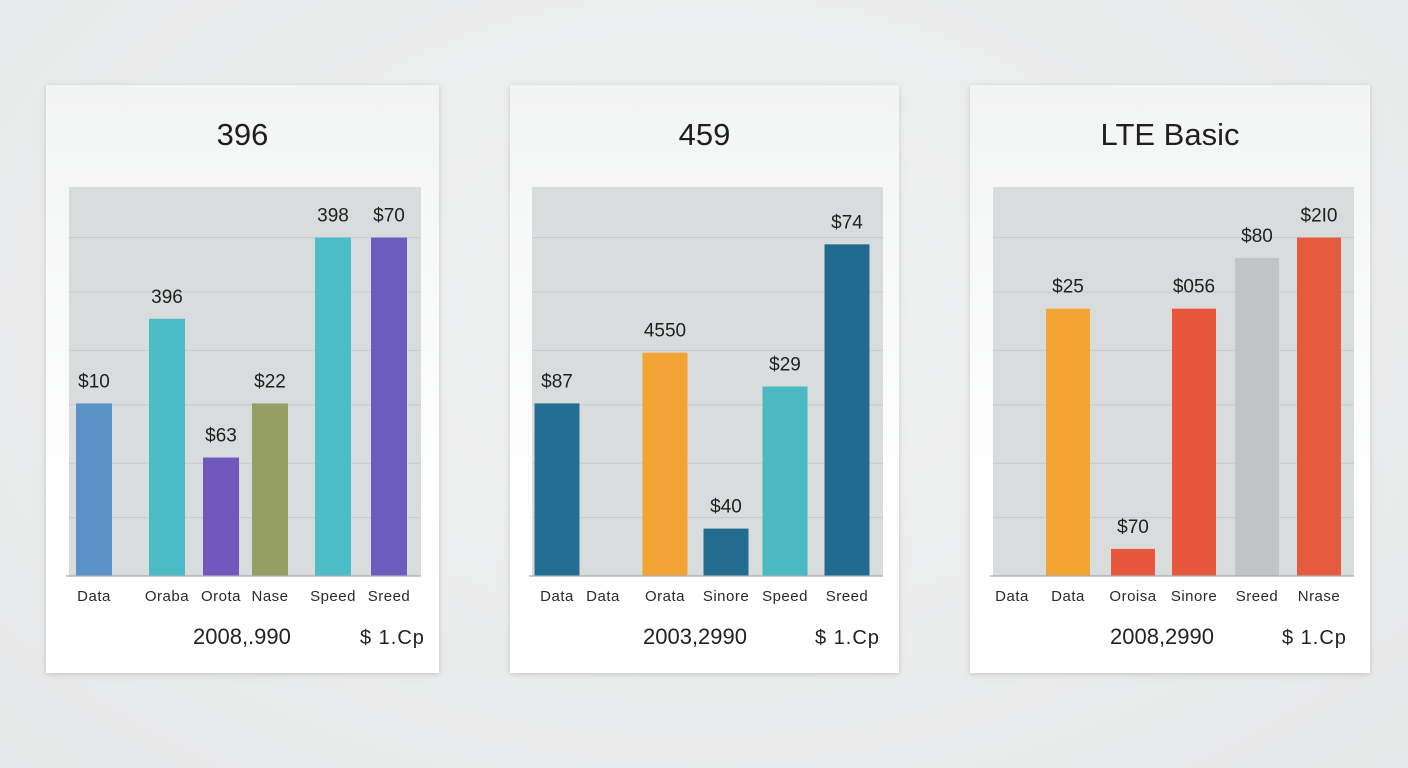 The image size is (1408, 768). I want to click on category-label: Orota, so click(221, 596).